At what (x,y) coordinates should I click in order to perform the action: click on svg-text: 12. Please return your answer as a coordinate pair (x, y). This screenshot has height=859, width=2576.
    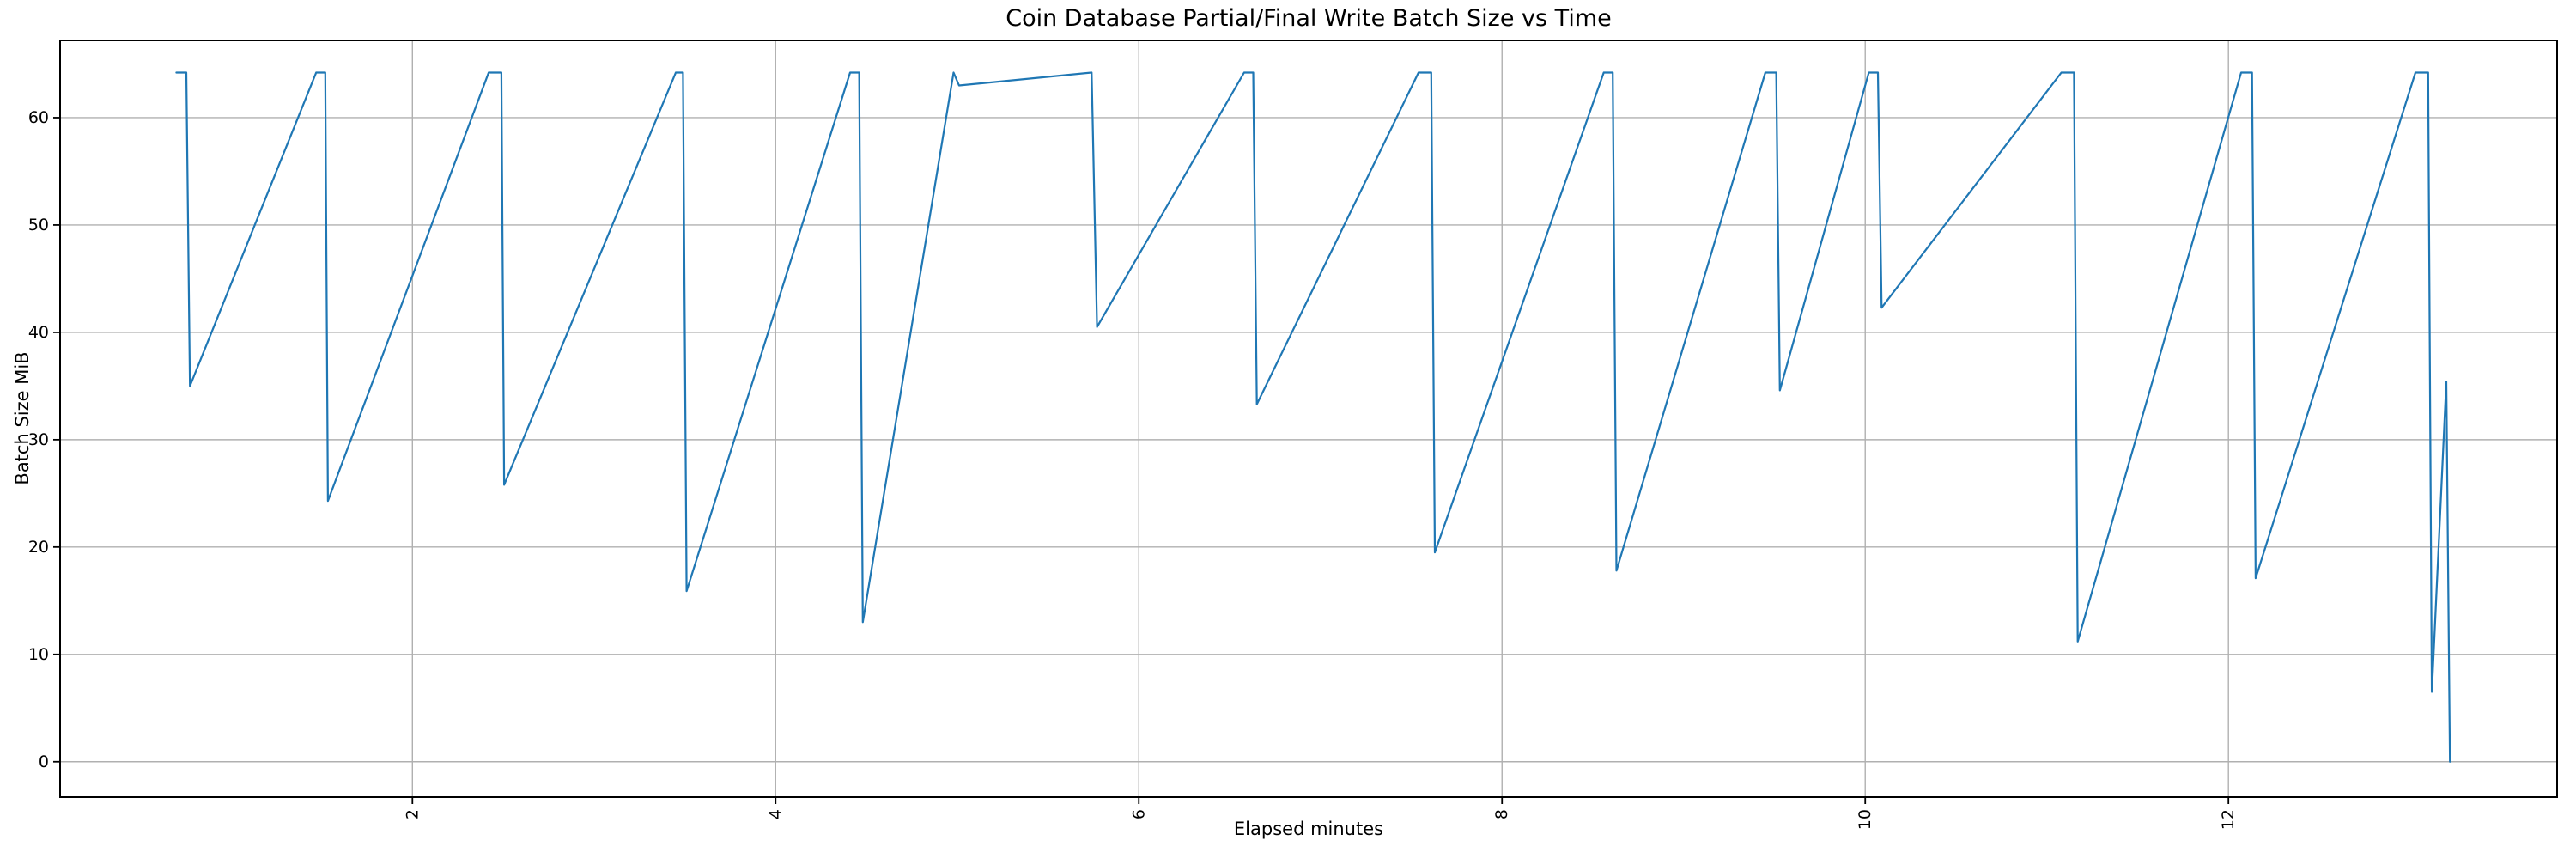
    Looking at the image, I should click on (2229, 819).